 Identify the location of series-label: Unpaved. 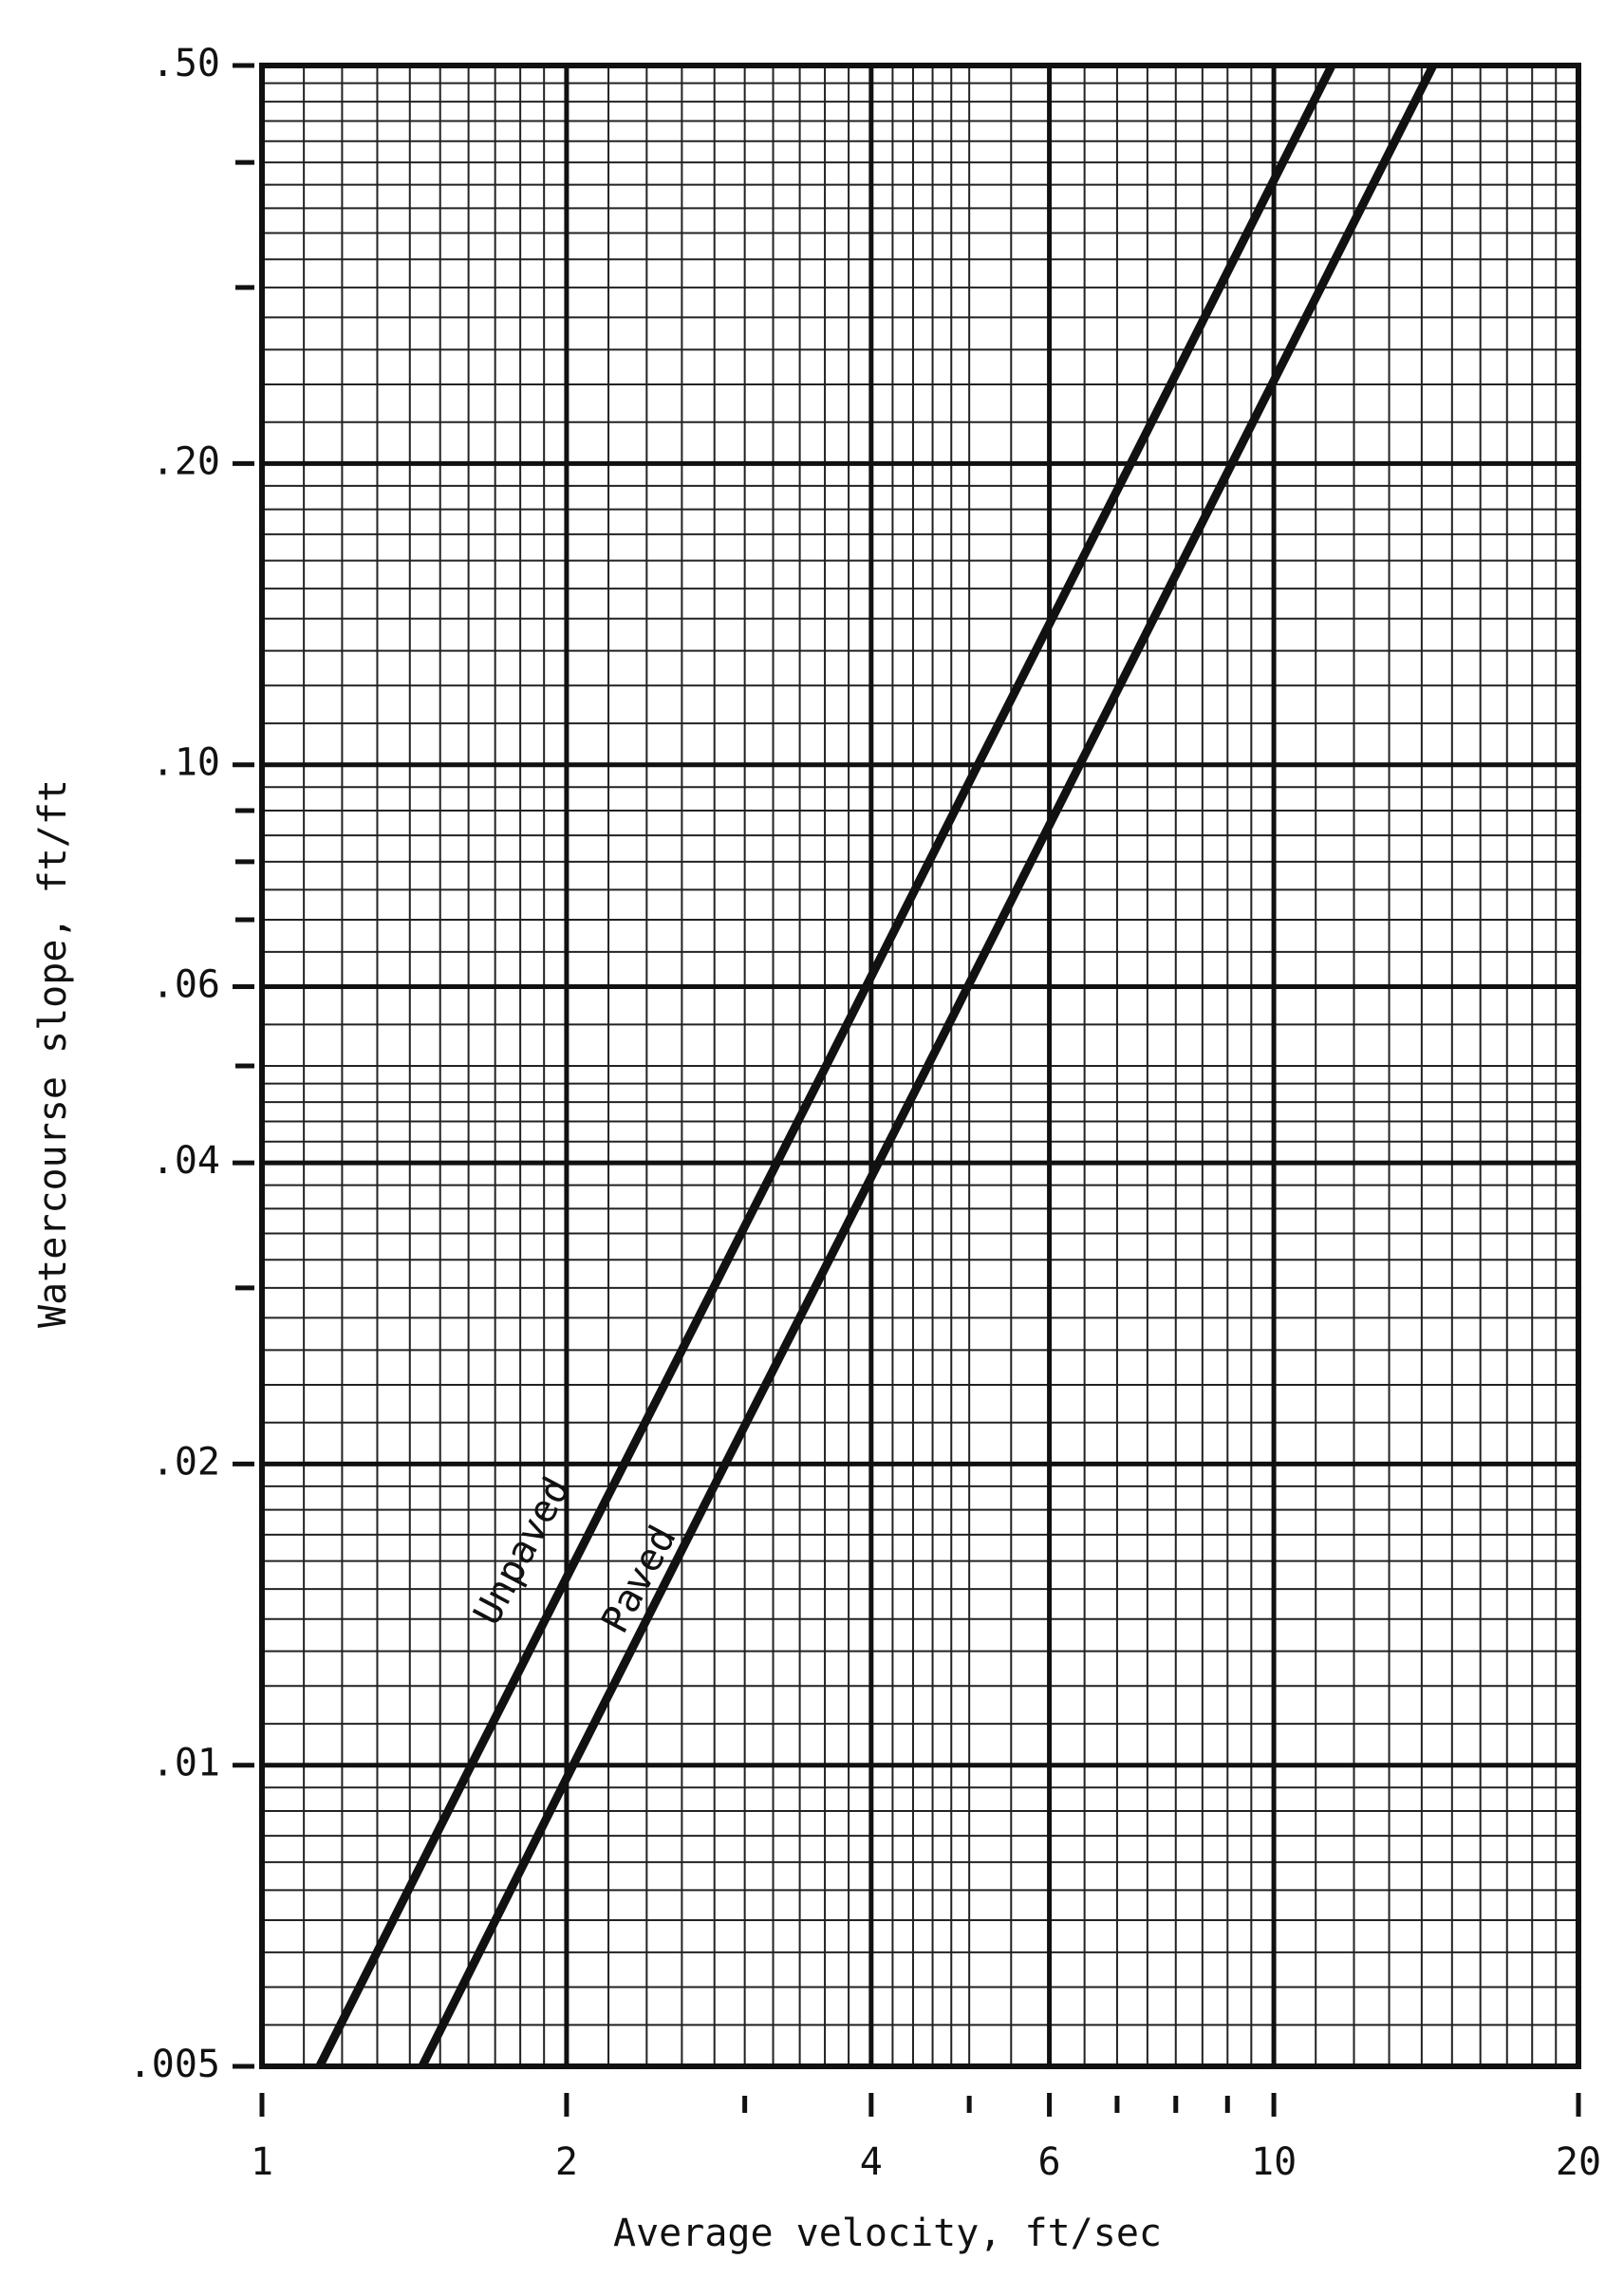
(522, 1551).